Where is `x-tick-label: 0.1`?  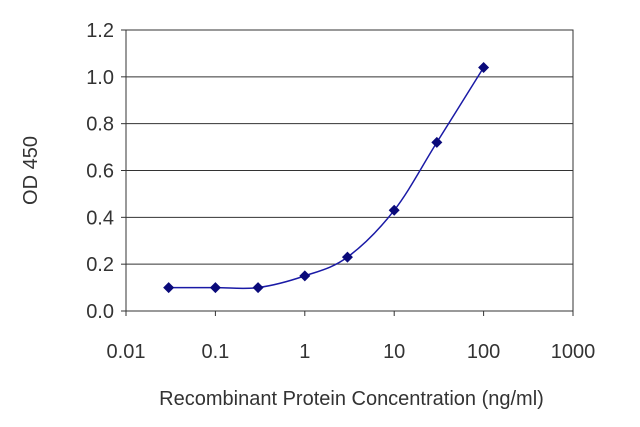 x-tick-label: 0.1 is located at coordinates (215, 352).